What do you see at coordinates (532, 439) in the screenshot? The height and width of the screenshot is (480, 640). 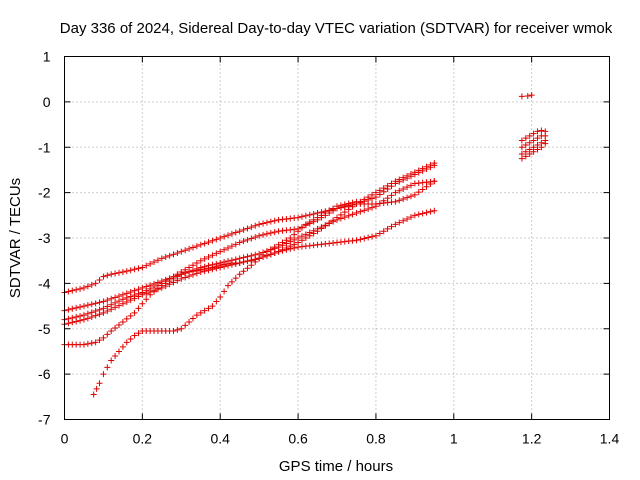 I see `x-tick-label: 1.2` at bounding box center [532, 439].